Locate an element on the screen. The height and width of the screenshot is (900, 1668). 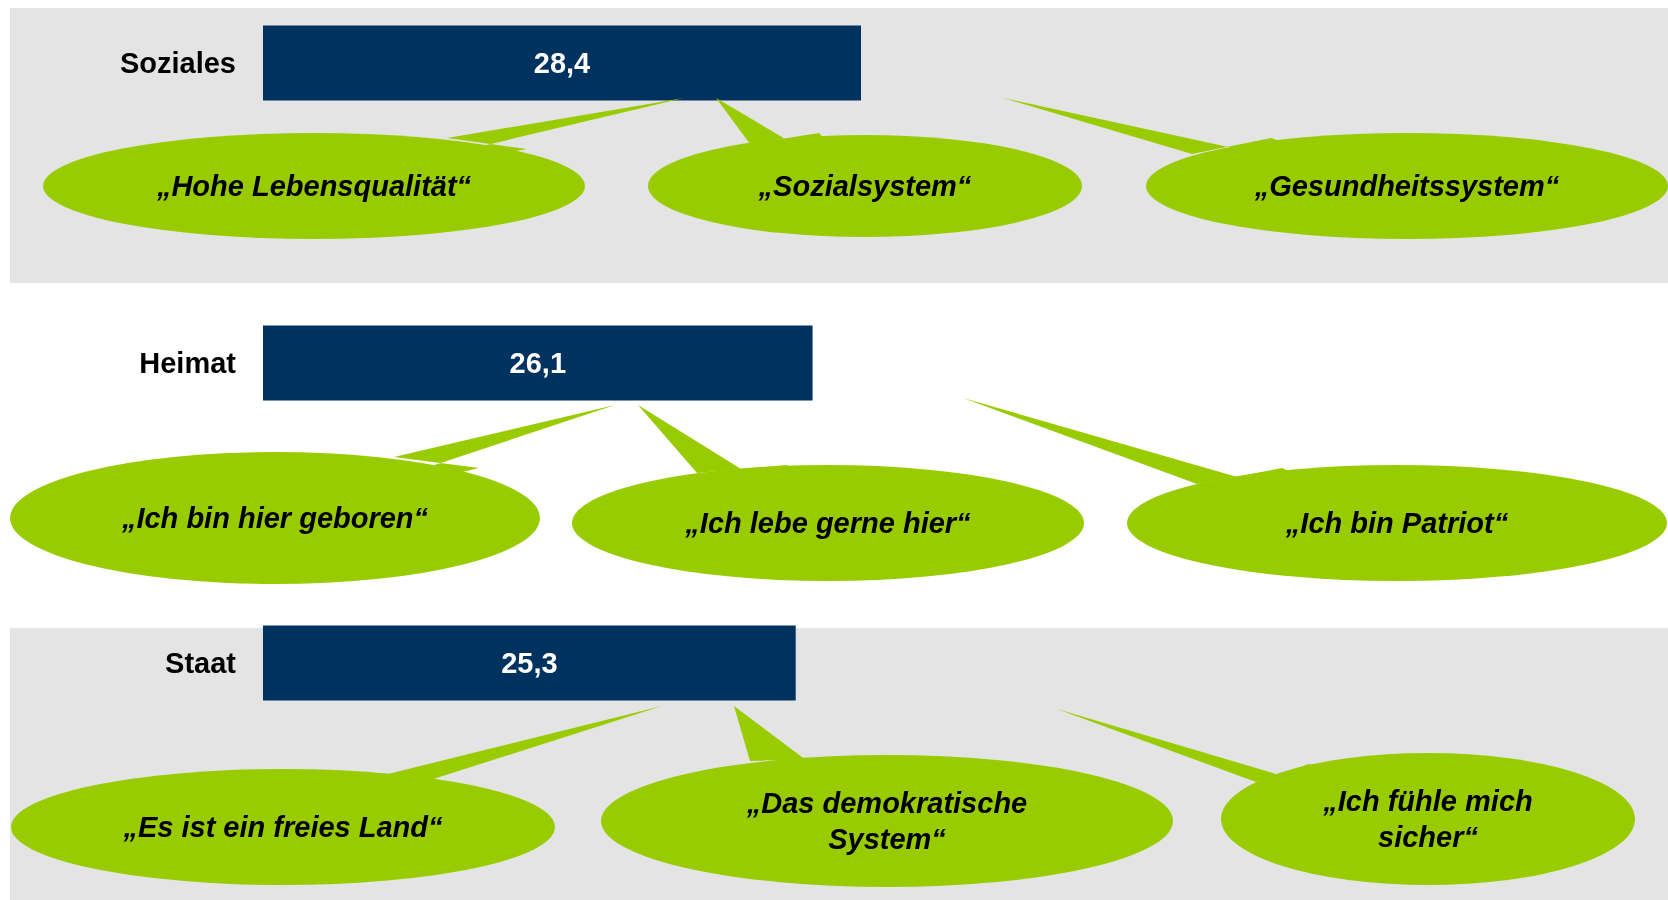
data-label: 28,4 is located at coordinates (562, 63).